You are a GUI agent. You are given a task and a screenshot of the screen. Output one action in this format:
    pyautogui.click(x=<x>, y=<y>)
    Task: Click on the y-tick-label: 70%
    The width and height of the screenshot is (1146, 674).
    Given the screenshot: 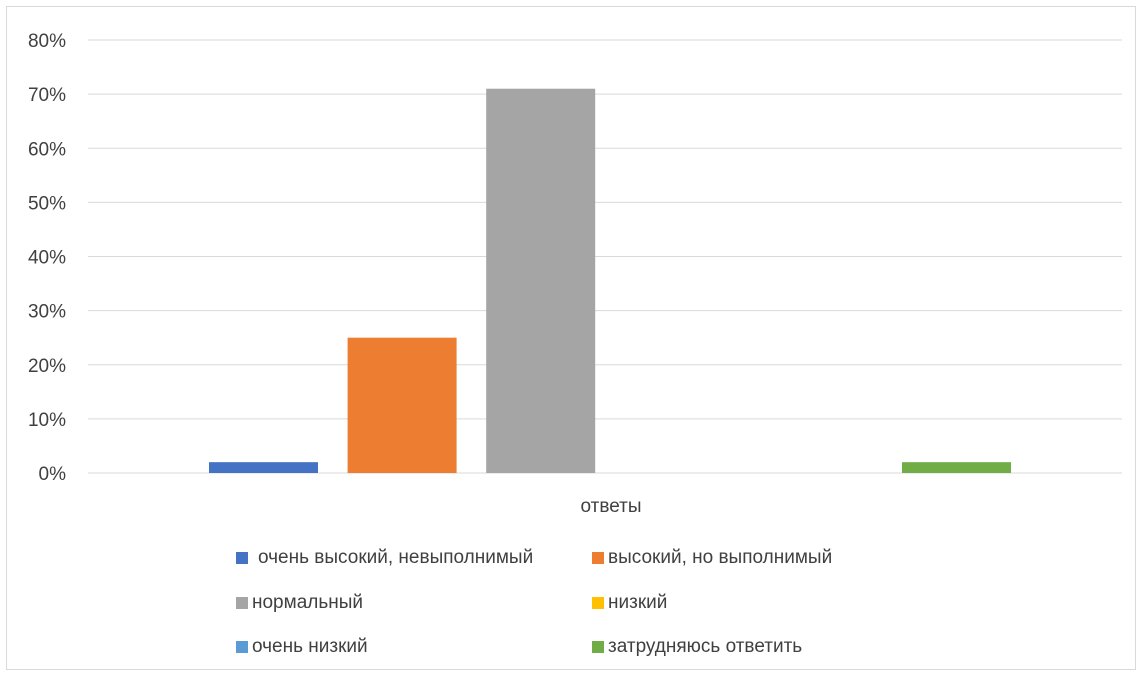 What is the action you would take?
    pyautogui.click(x=47, y=95)
    